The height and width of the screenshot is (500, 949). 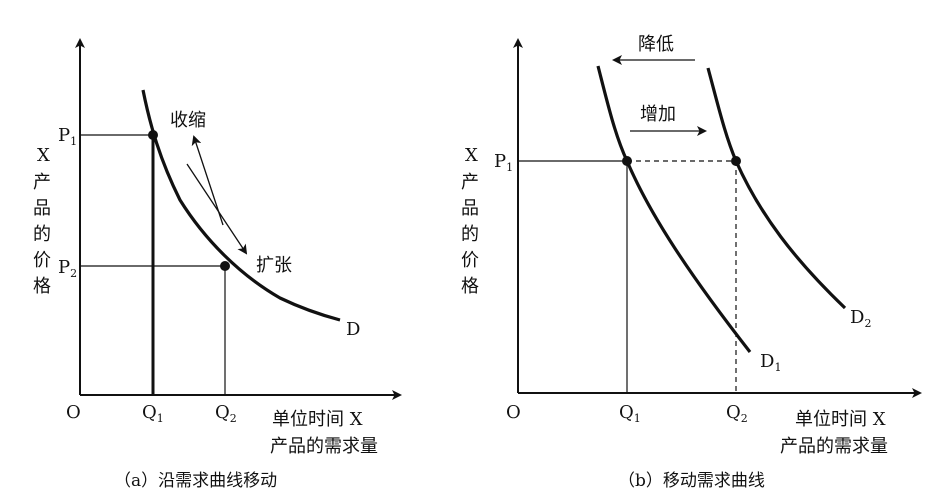 What do you see at coordinates (73, 412) in the screenshot?
I see `panel-a-origin-label: O` at bounding box center [73, 412].